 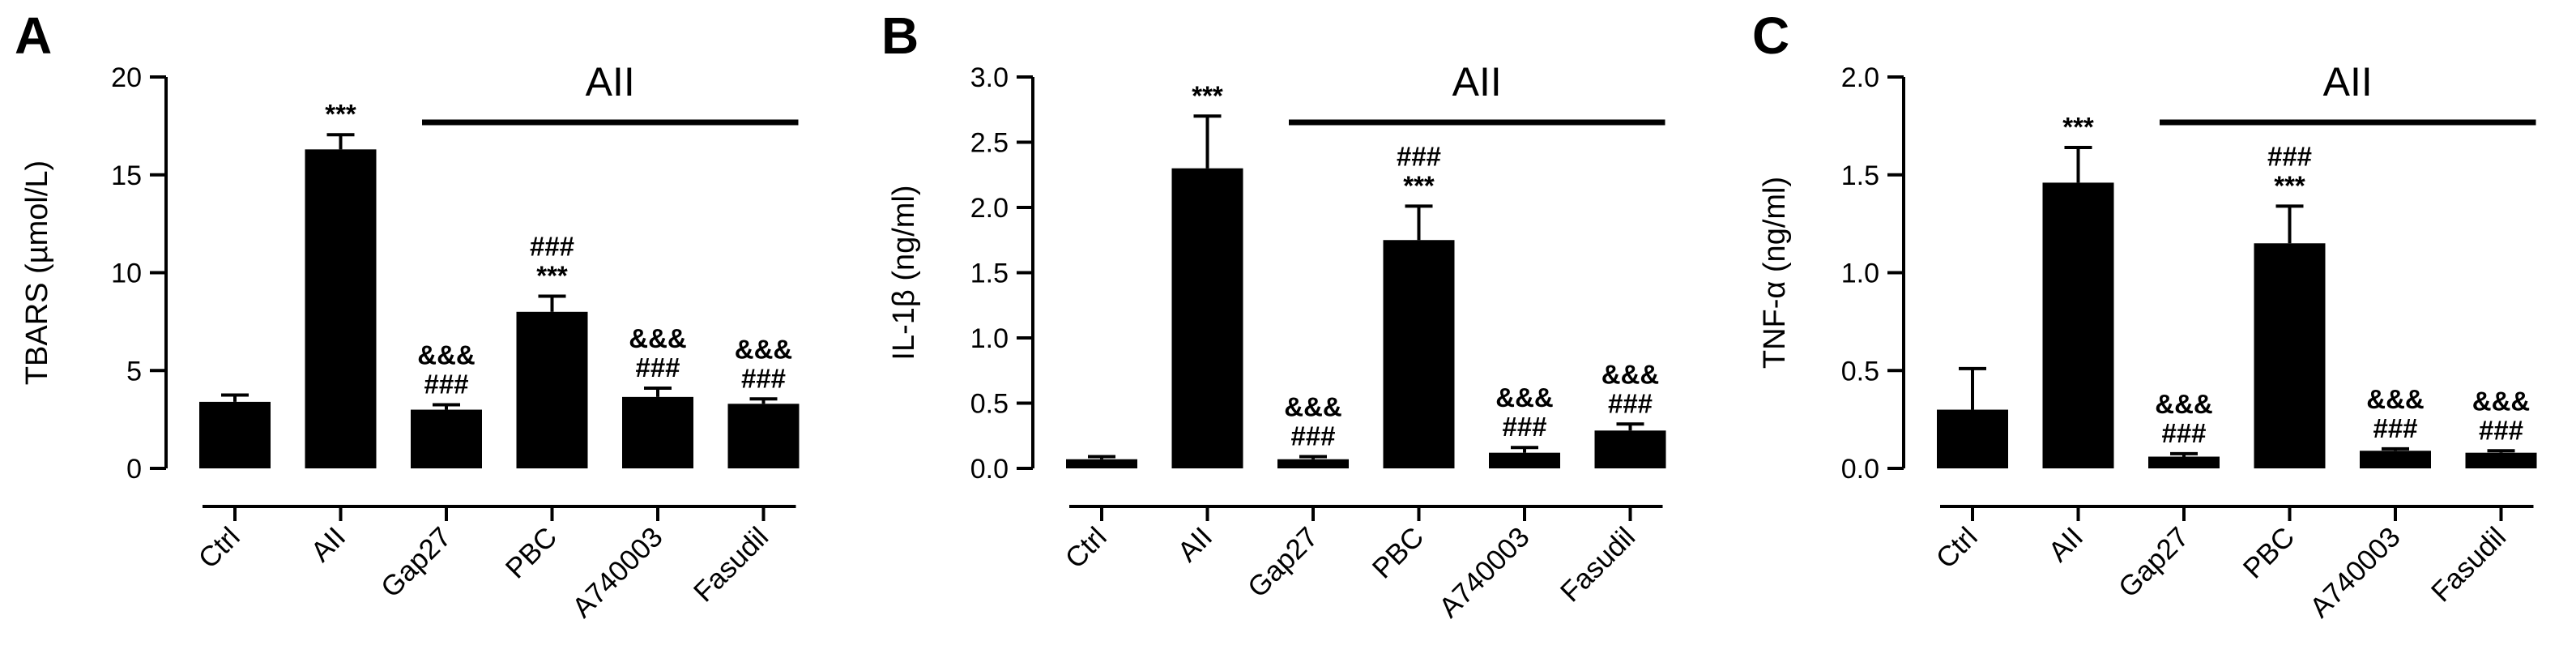 What do you see at coordinates (134, 469) in the screenshot?
I see `y-tick-label: 0` at bounding box center [134, 469].